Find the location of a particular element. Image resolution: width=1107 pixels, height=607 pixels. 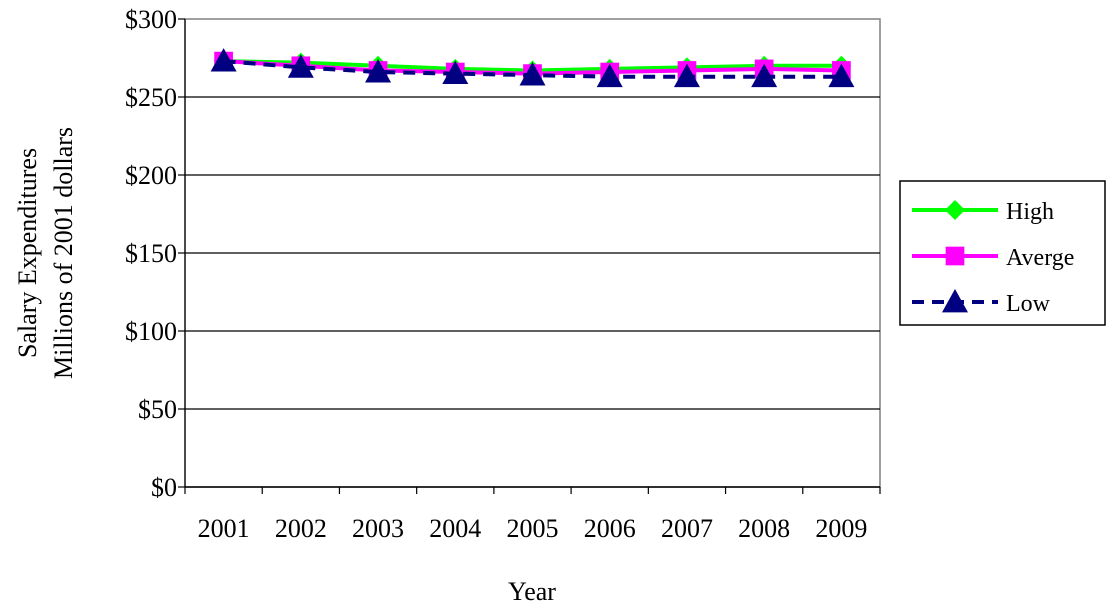

legend-label-averge: Averge is located at coordinates (1040, 258).